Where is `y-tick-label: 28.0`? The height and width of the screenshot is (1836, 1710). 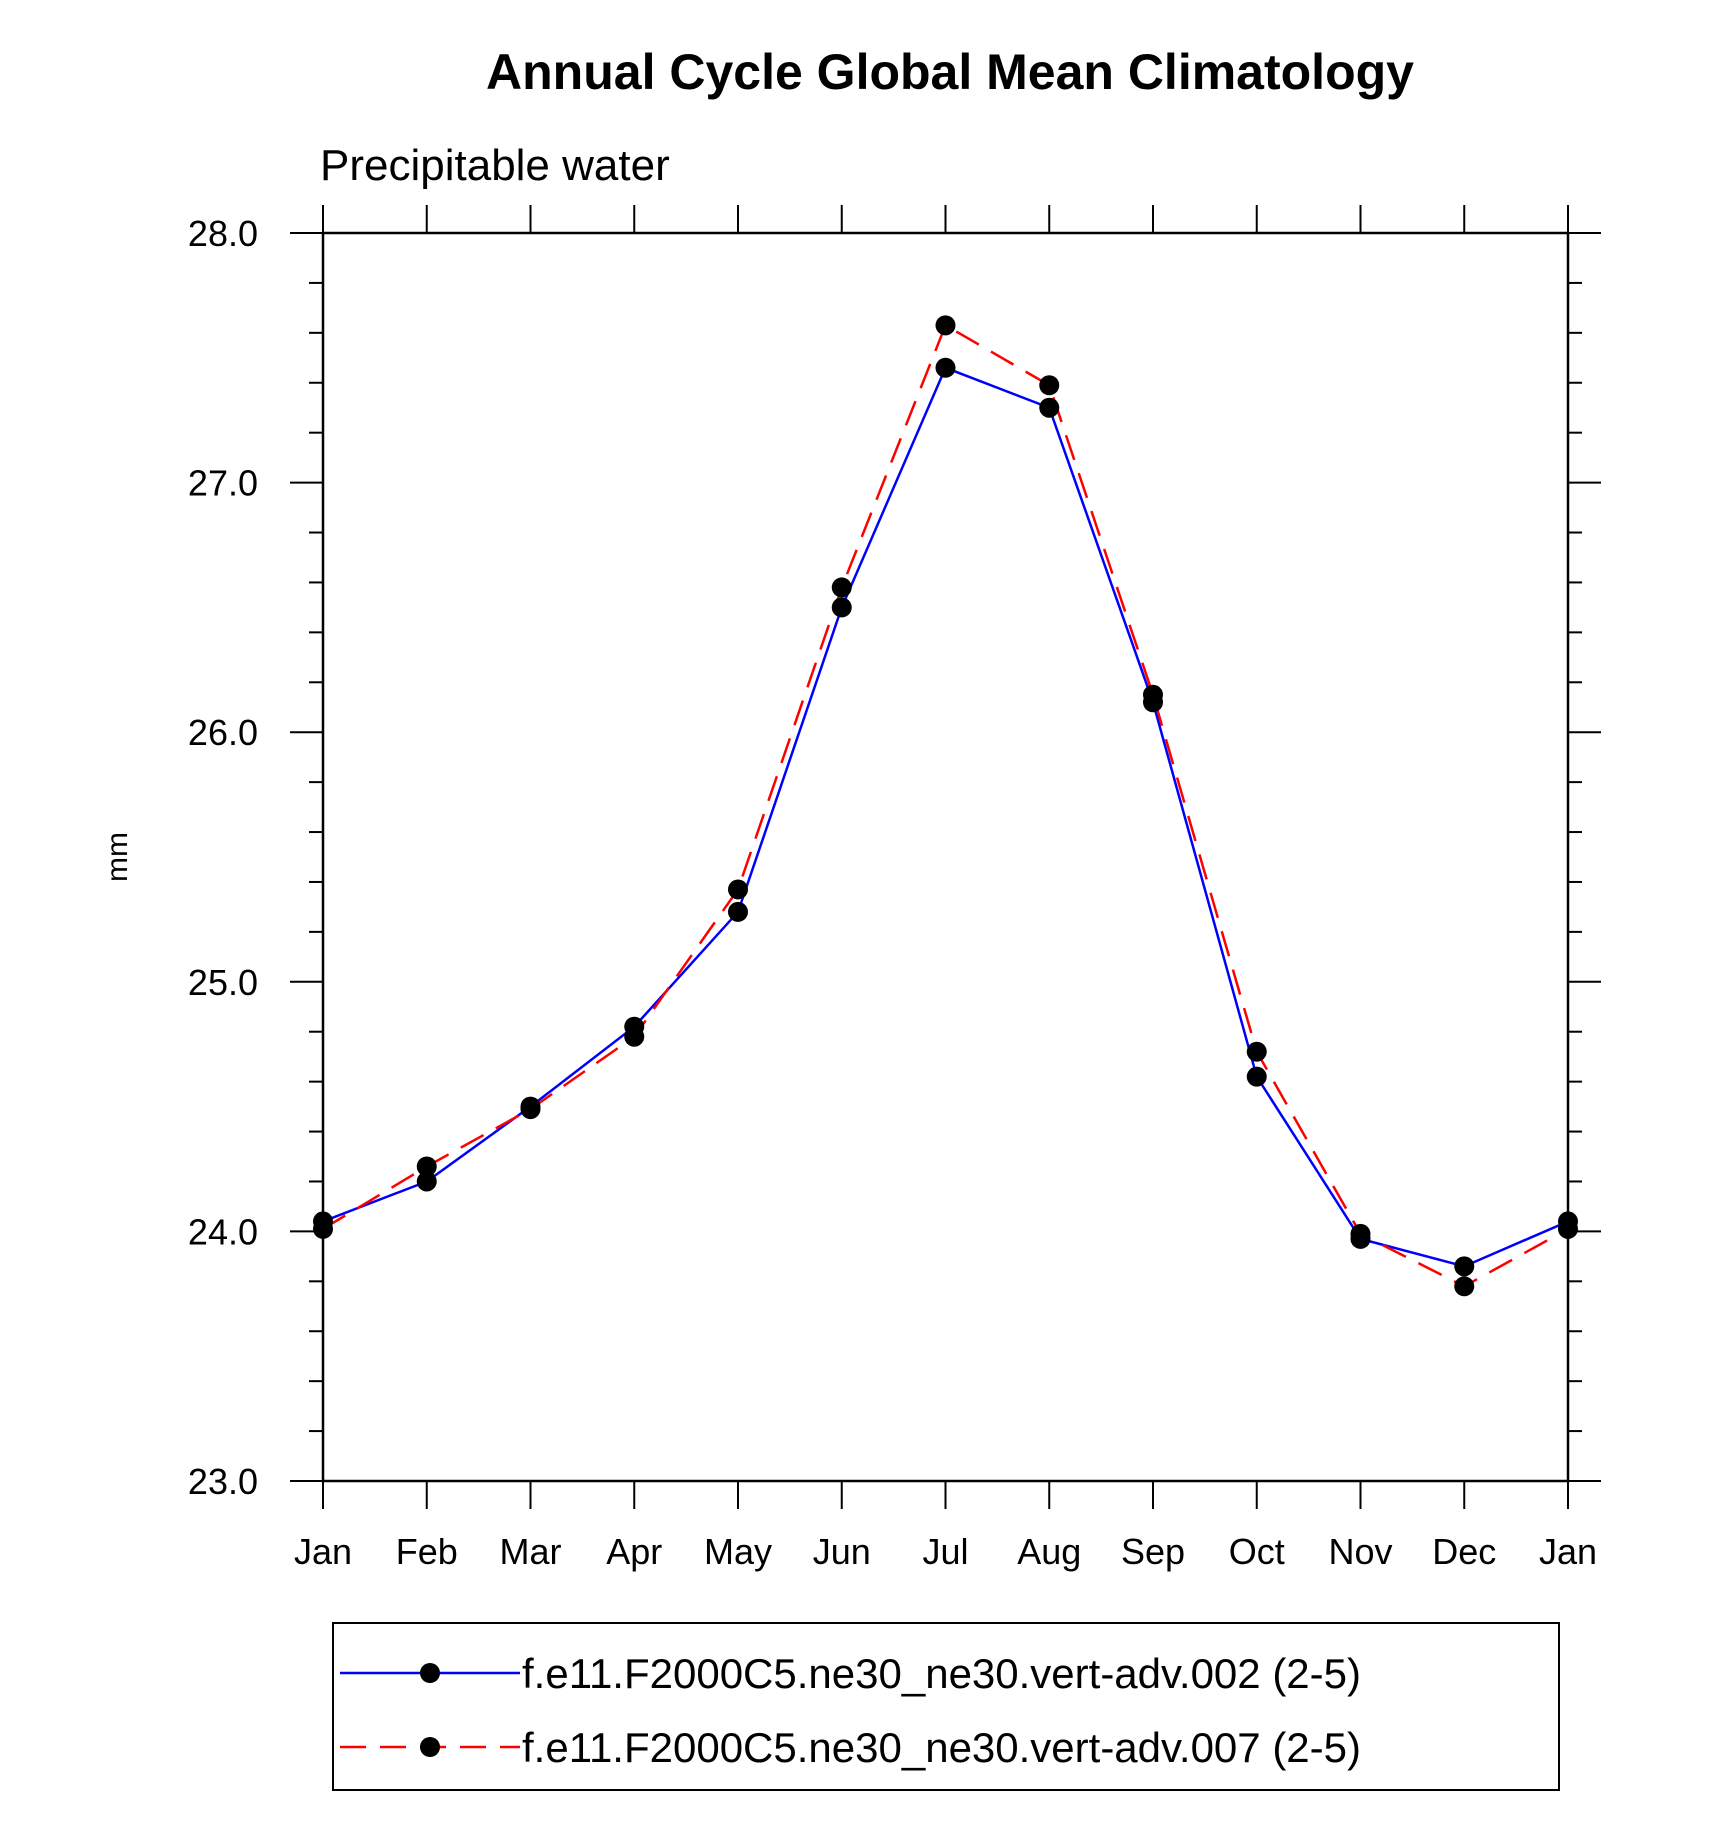
y-tick-label: 28.0 is located at coordinates (223, 233).